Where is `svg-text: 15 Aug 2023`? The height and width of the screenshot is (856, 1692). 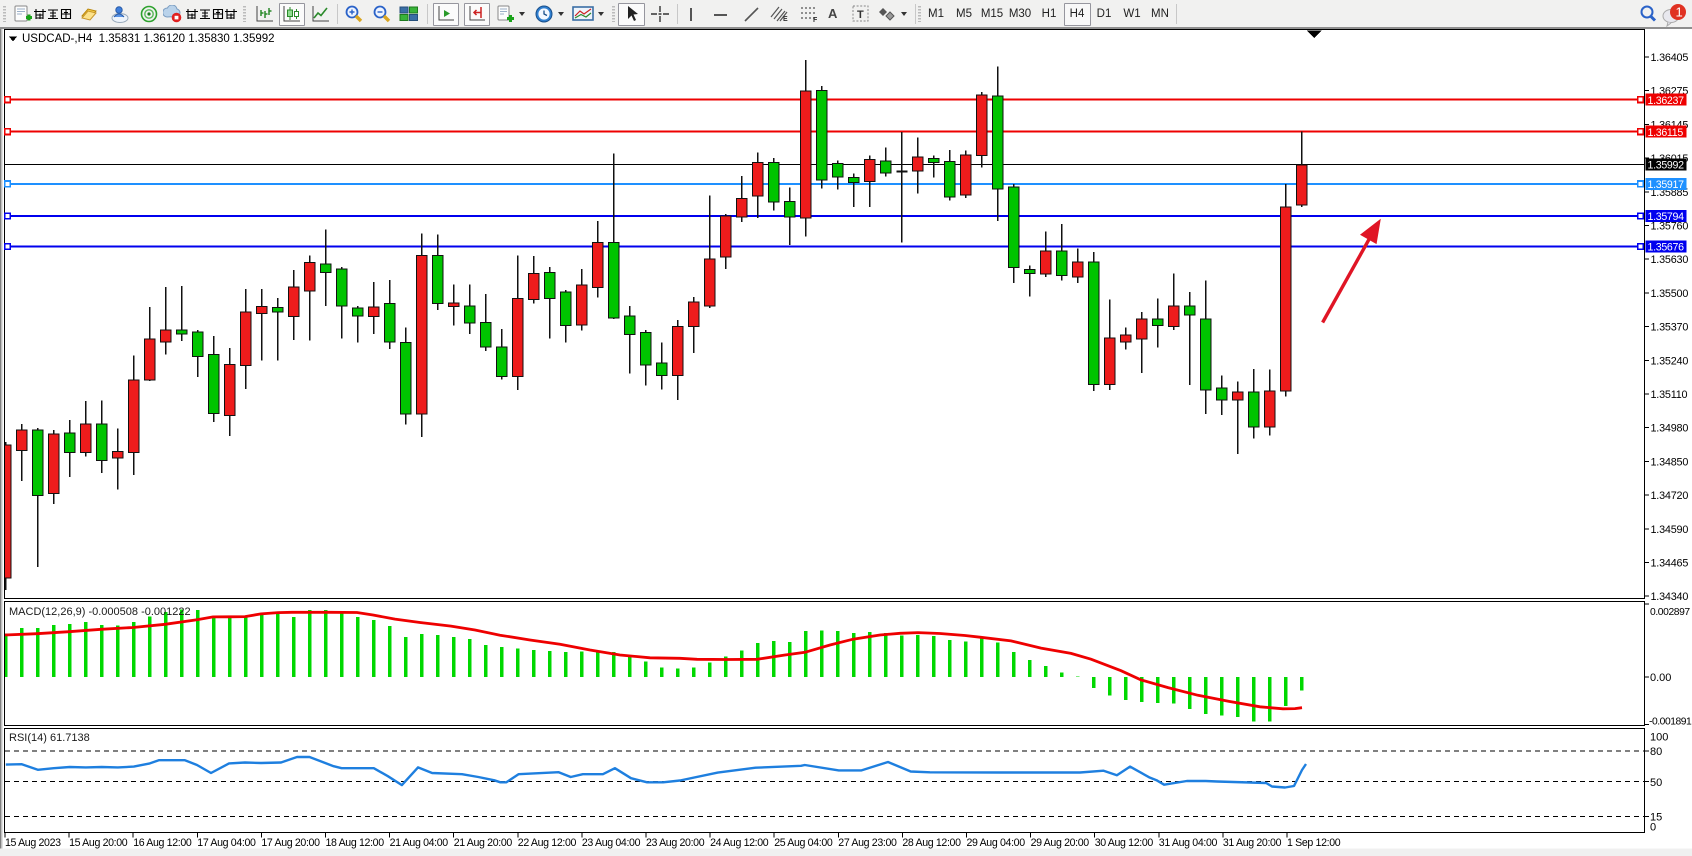
svg-text: 15 Aug 2023 is located at coordinates (33, 843).